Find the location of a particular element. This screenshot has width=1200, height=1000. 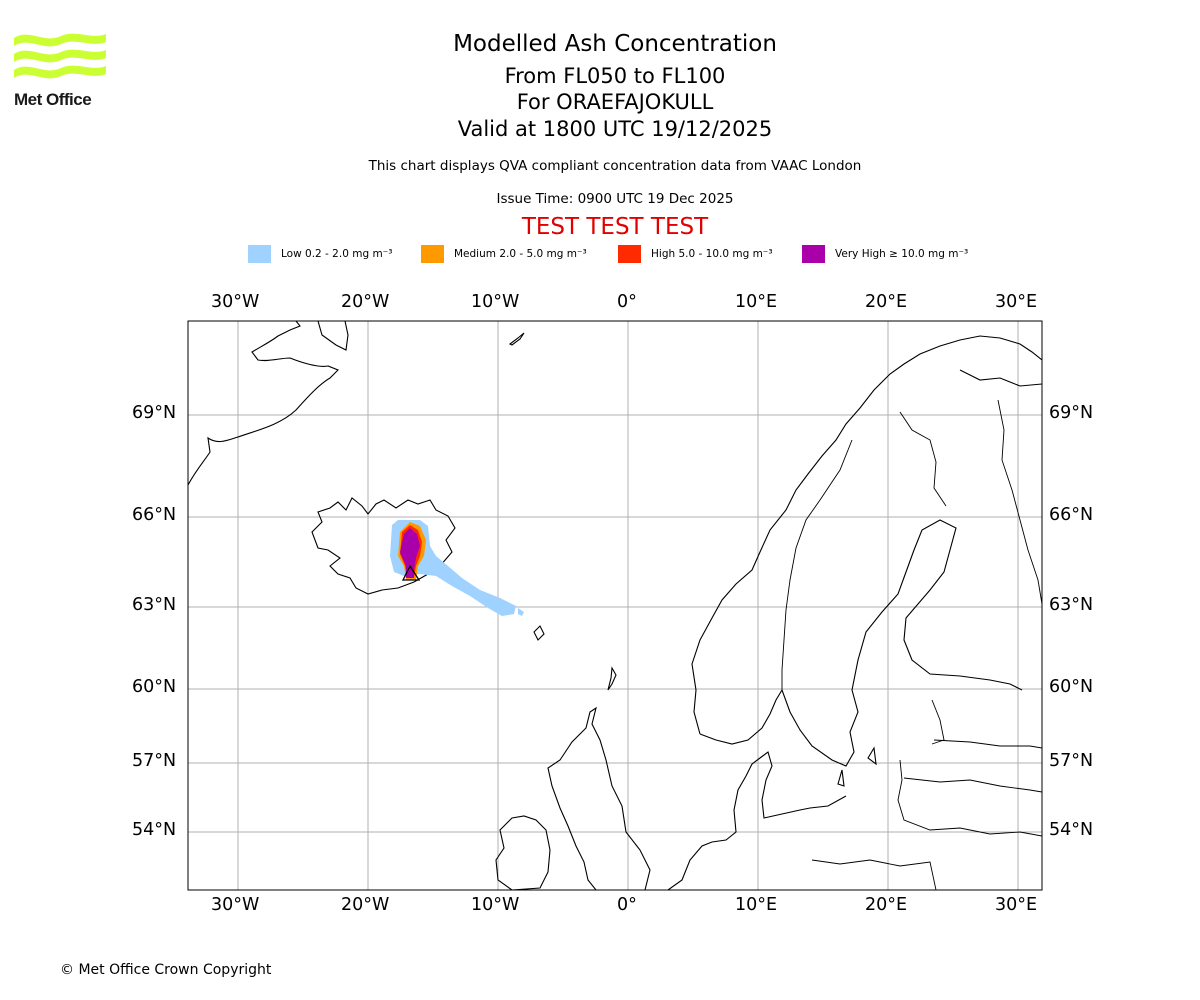

lon-tick-top-0: 0° is located at coordinates (627, 302).